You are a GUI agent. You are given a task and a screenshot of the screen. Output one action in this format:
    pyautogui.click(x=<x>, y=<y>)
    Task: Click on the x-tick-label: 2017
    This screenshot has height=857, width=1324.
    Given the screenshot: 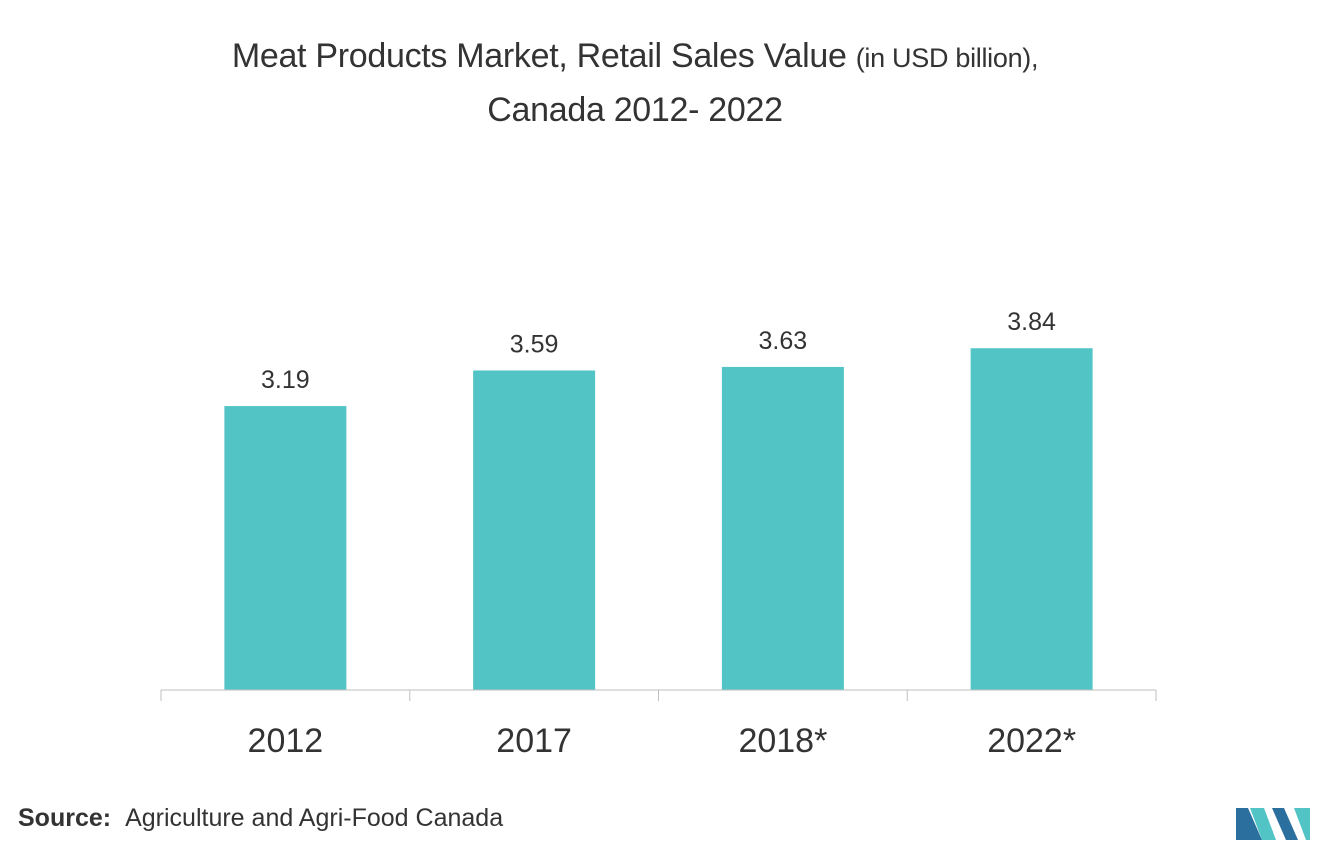 What is the action you would take?
    pyautogui.click(x=534, y=741)
    